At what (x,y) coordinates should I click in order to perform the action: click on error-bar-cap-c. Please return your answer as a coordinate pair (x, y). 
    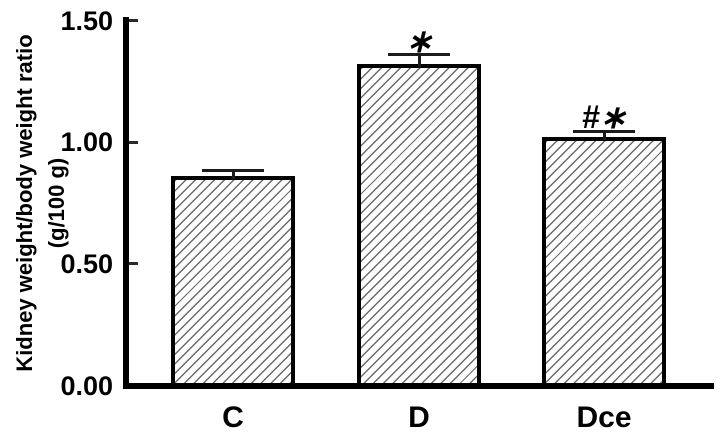
    Looking at the image, I should click on (233, 170).